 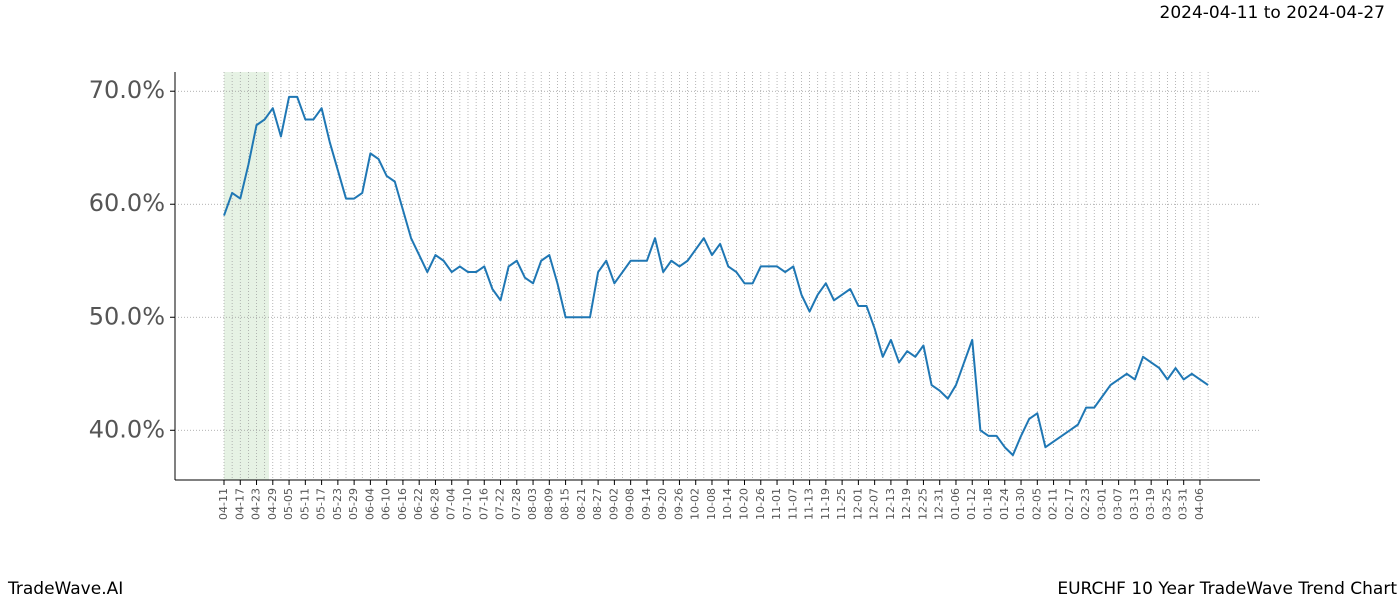 What do you see at coordinates (809, 504) in the screenshot?
I see `x-tick-label: 11-13` at bounding box center [809, 504].